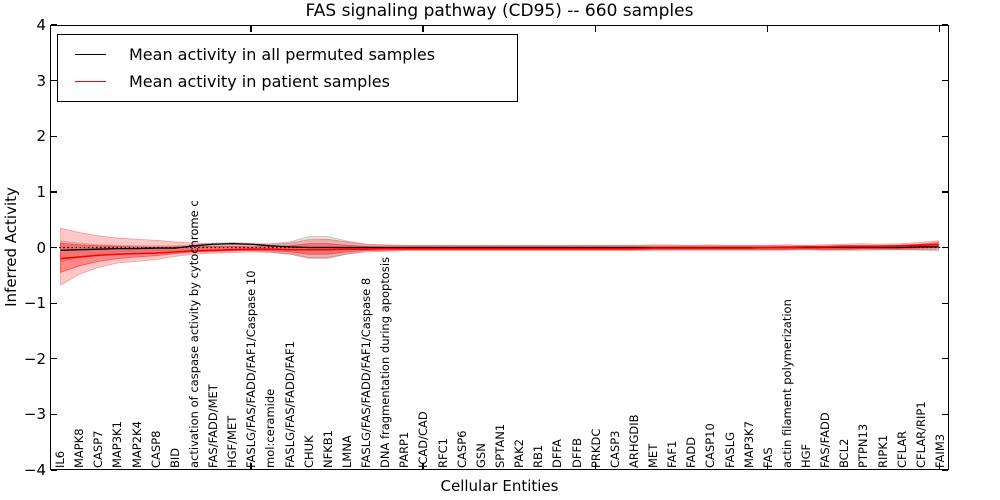  Describe the element at coordinates (34, 358) in the screenshot. I see `y-tick-label: −2` at that location.